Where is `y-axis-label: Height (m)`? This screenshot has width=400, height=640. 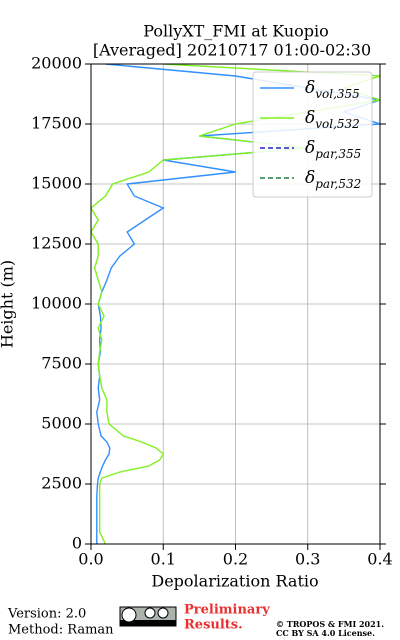
y-axis-label: Height (m) is located at coordinates (8, 304).